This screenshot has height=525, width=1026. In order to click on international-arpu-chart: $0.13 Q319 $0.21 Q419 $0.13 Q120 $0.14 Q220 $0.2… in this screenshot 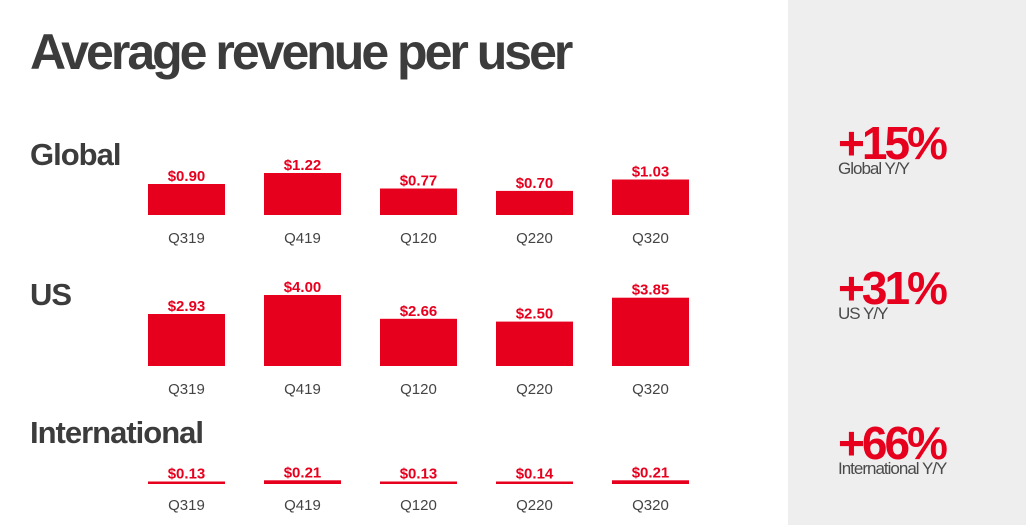, I will do `click(418, 489)`.